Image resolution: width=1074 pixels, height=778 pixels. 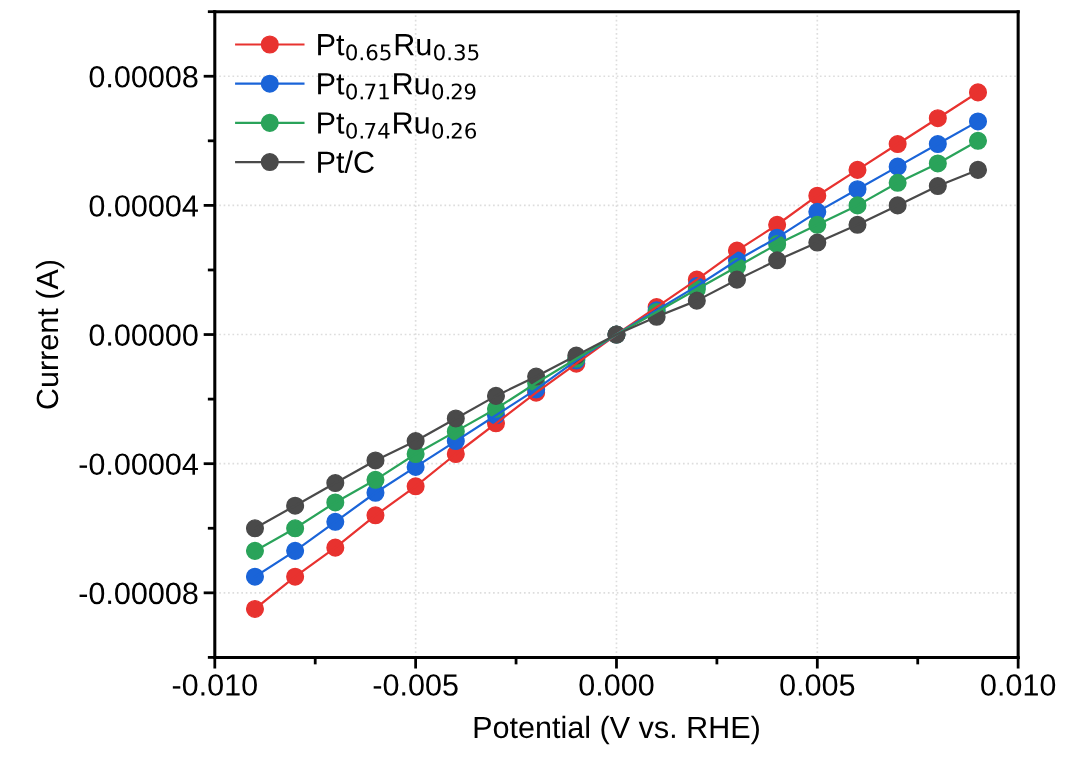 I want to click on y-tick-label: -0.00004, so click(x=138, y=464).